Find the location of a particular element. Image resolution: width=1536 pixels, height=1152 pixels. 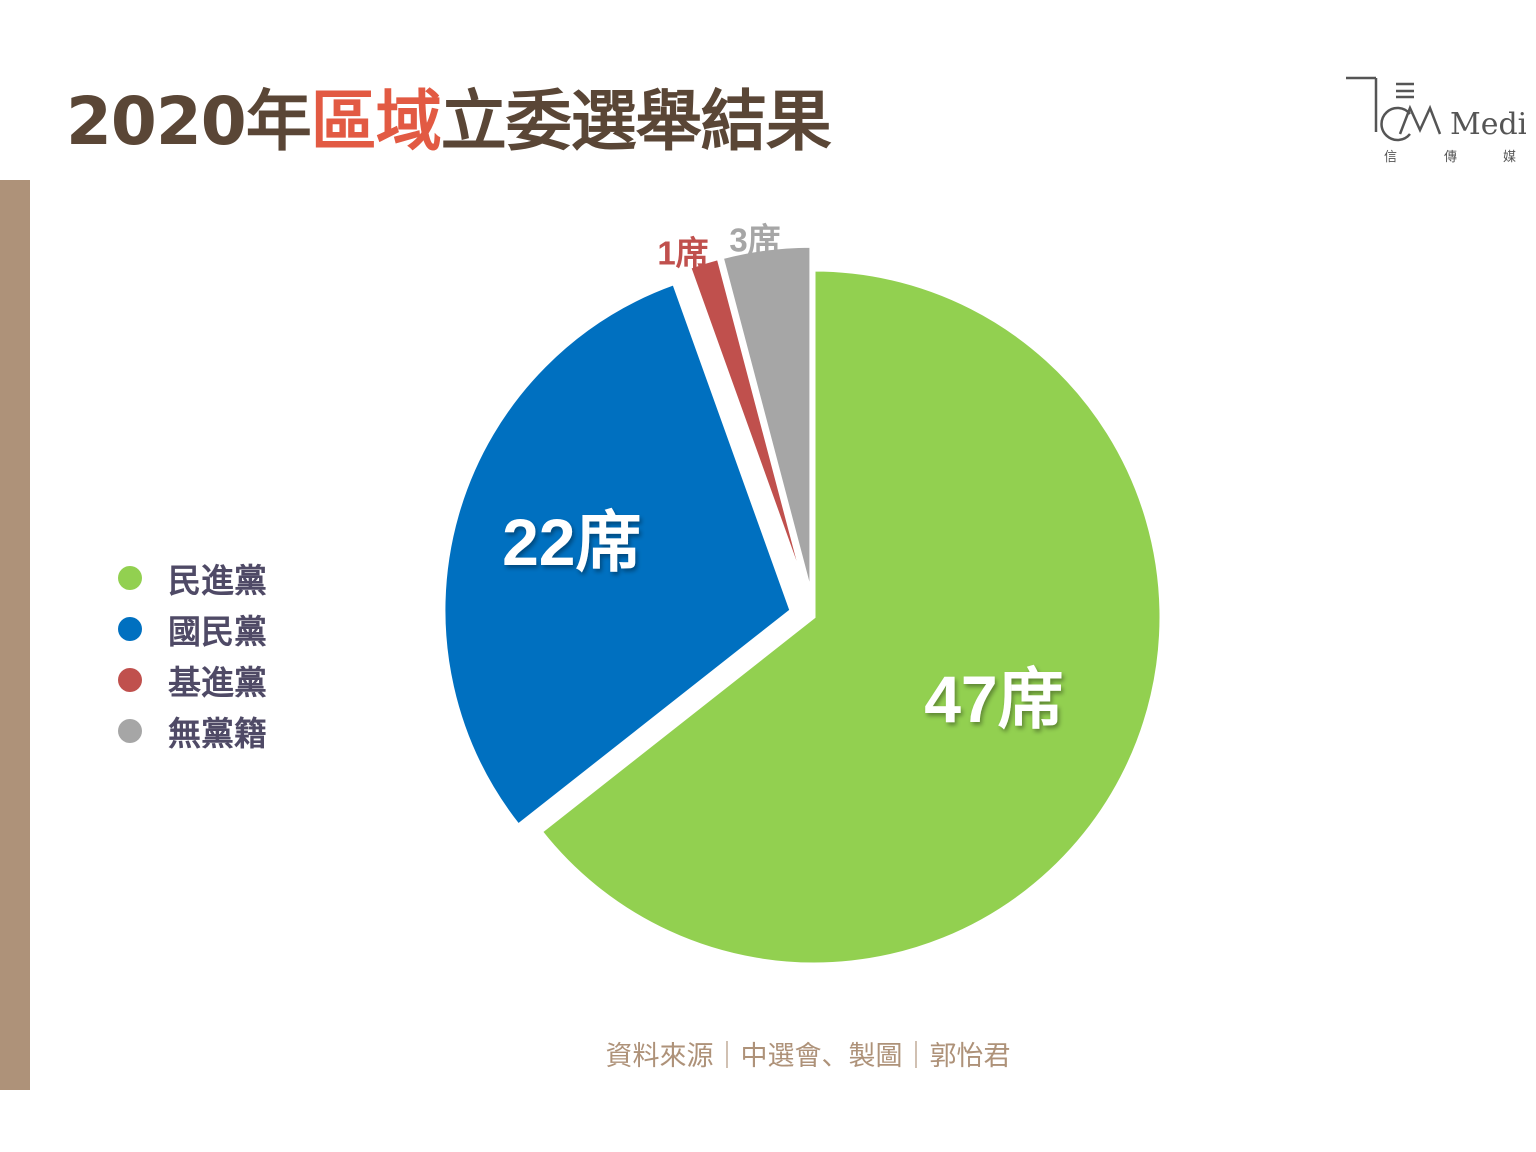

legend-item: 無黨籍 is located at coordinates (192, 730).